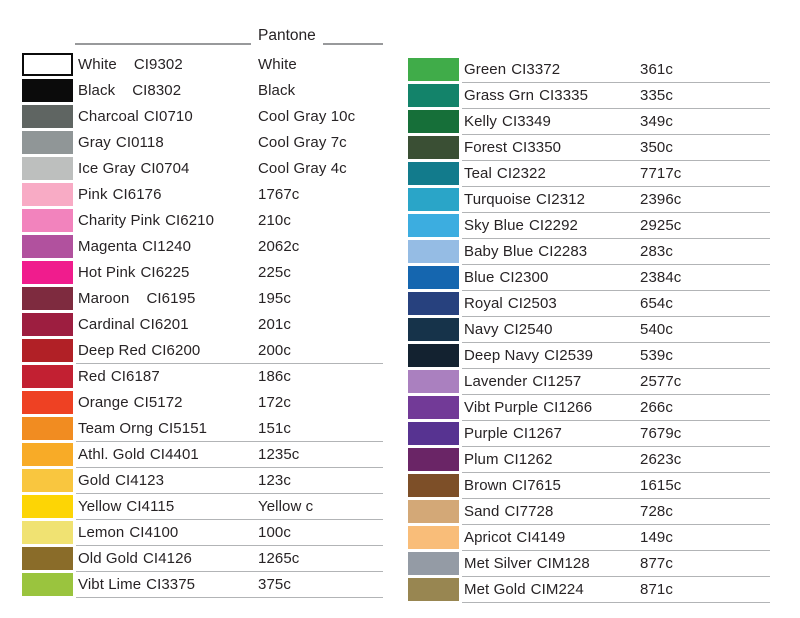 This screenshot has height=618, width=800. What do you see at coordinates (656, 95) in the screenshot?
I see `pantone-value: 335c` at bounding box center [656, 95].